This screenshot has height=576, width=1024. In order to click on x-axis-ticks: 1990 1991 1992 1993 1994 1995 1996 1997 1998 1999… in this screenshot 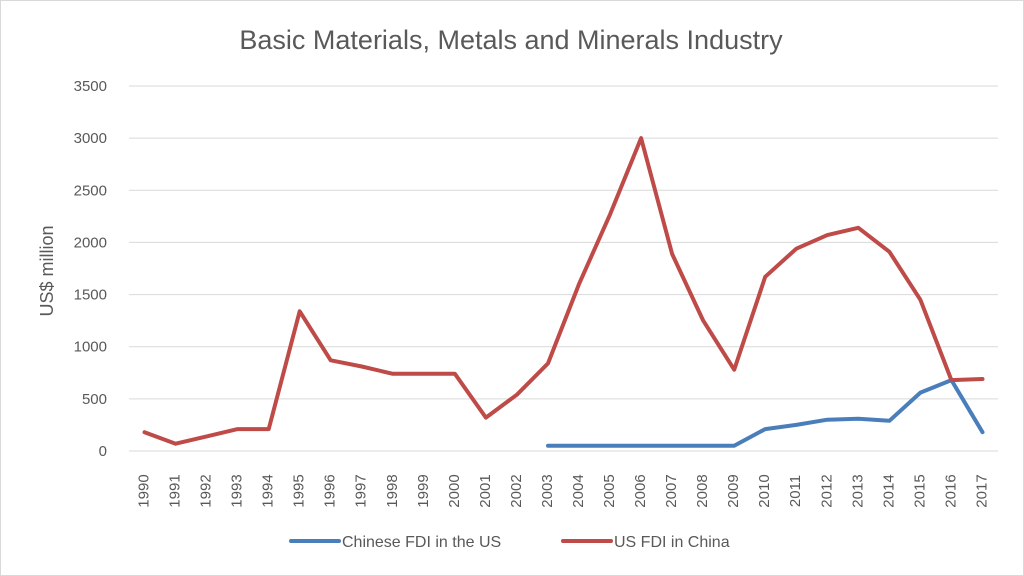, I will do `click(562, 490)`.